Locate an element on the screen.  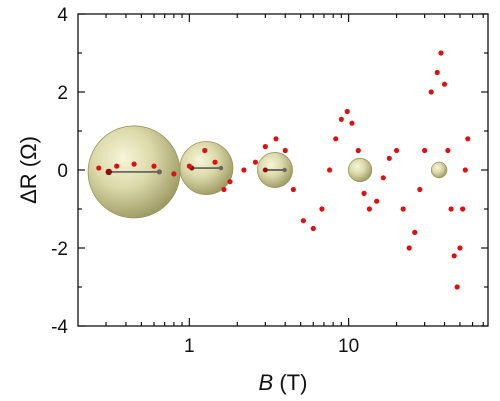
x-tick-label: 1 is located at coordinates (189, 346).